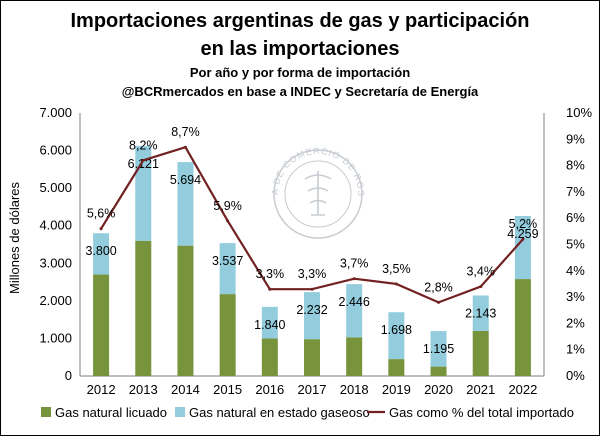 The width and height of the screenshot is (600, 436). Describe the element at coordinates (575, 138) in the screenshot. I see `y2-tick-label: 9%` at that location.